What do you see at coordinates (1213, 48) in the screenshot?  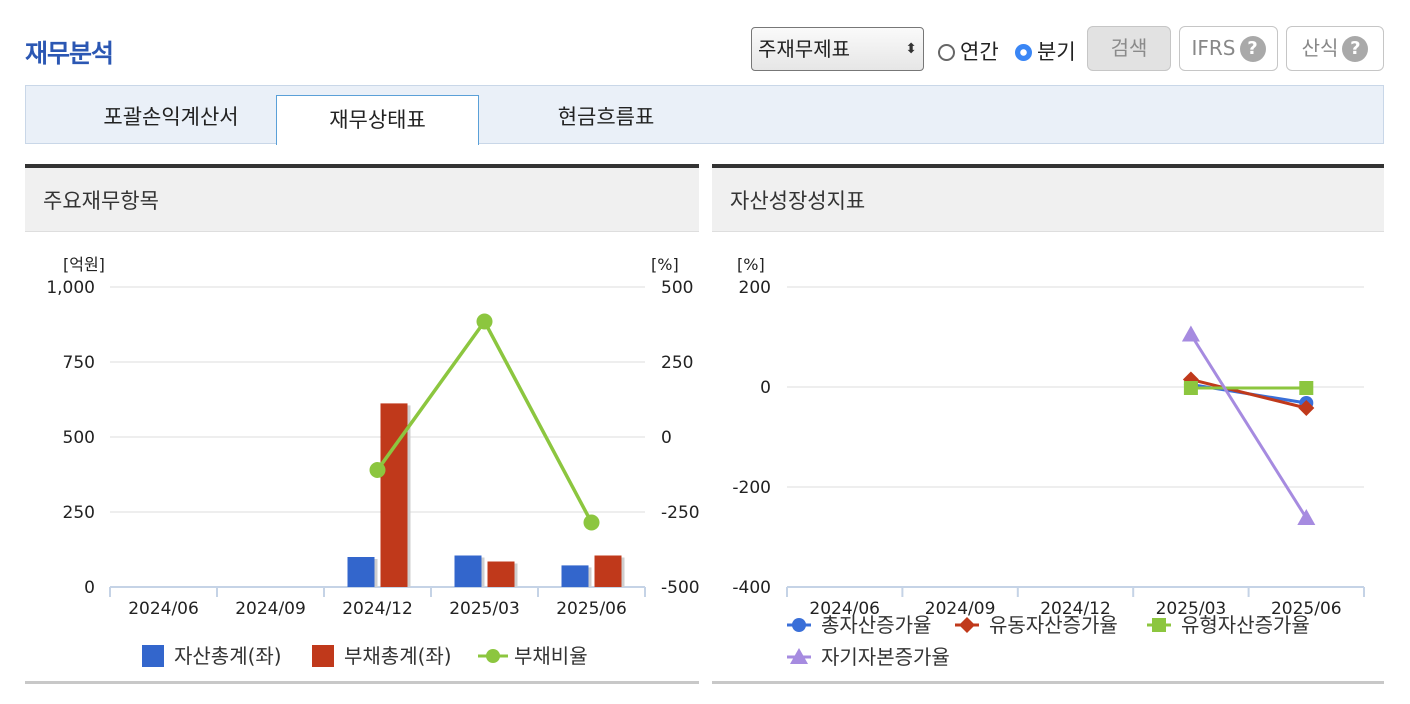 I see `ifrs-label: IFRS` at bounding box center [1213, 48].